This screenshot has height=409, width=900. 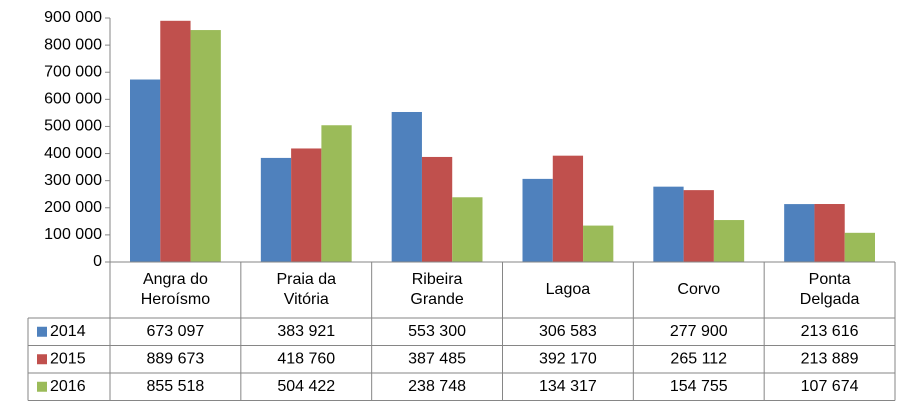 What do you see at coordinates (175, 331) in the screenshot?
I see `data-table-cell: 673 097` at bounding box center [175, 331].